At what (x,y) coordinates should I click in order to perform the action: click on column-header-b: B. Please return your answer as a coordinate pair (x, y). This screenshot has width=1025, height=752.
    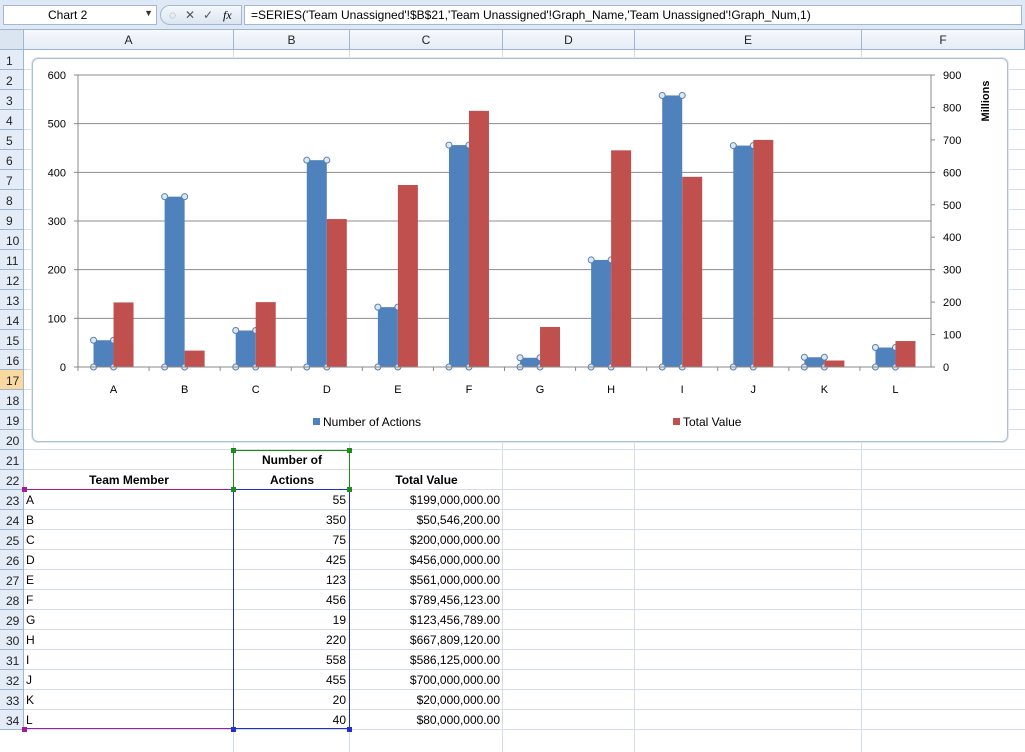
    Looking at the image, I should click on (292, 40).